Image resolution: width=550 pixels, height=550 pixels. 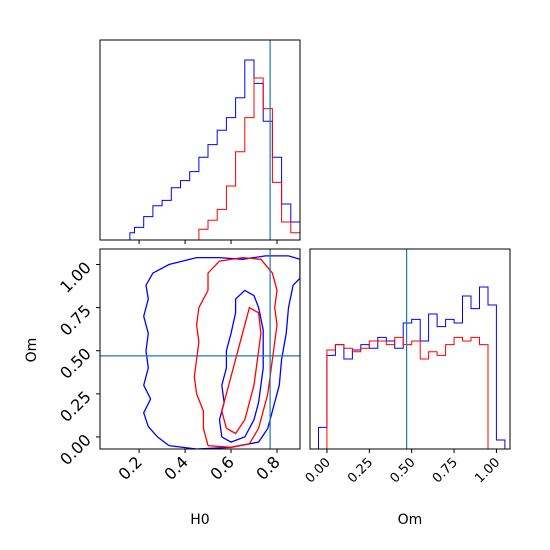 What do you see at coordinates (487, 470) in the screenshot?
I see `x-tick-label: 1.00` at bounding box center [487, 470].